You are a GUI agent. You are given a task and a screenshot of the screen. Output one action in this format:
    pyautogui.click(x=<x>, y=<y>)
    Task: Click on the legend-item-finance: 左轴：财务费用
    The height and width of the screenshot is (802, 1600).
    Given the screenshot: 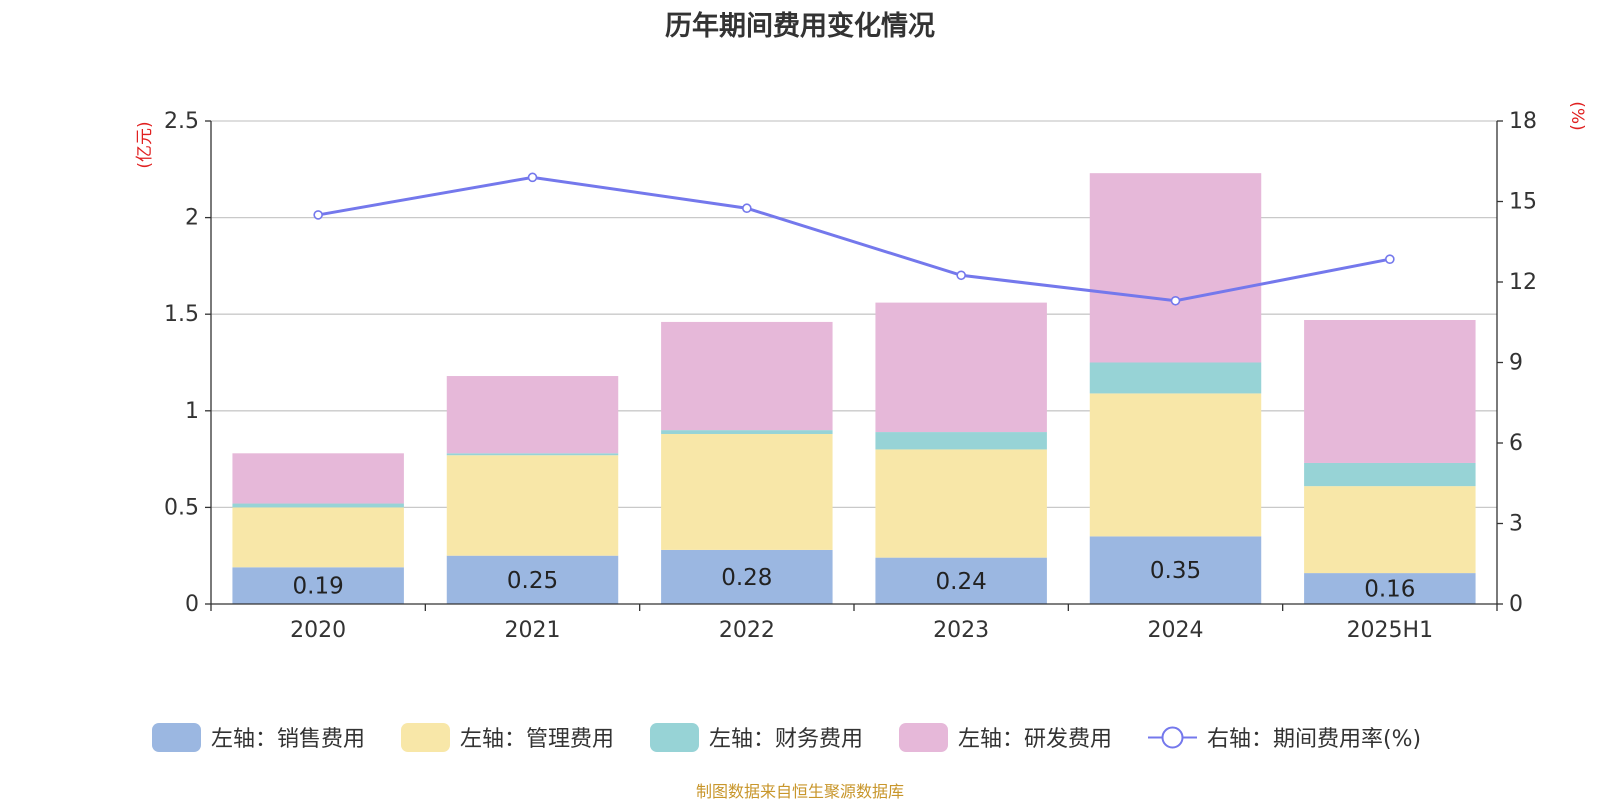 What is the action you would take?
    pyautogui.click(x=756, y=737)
    